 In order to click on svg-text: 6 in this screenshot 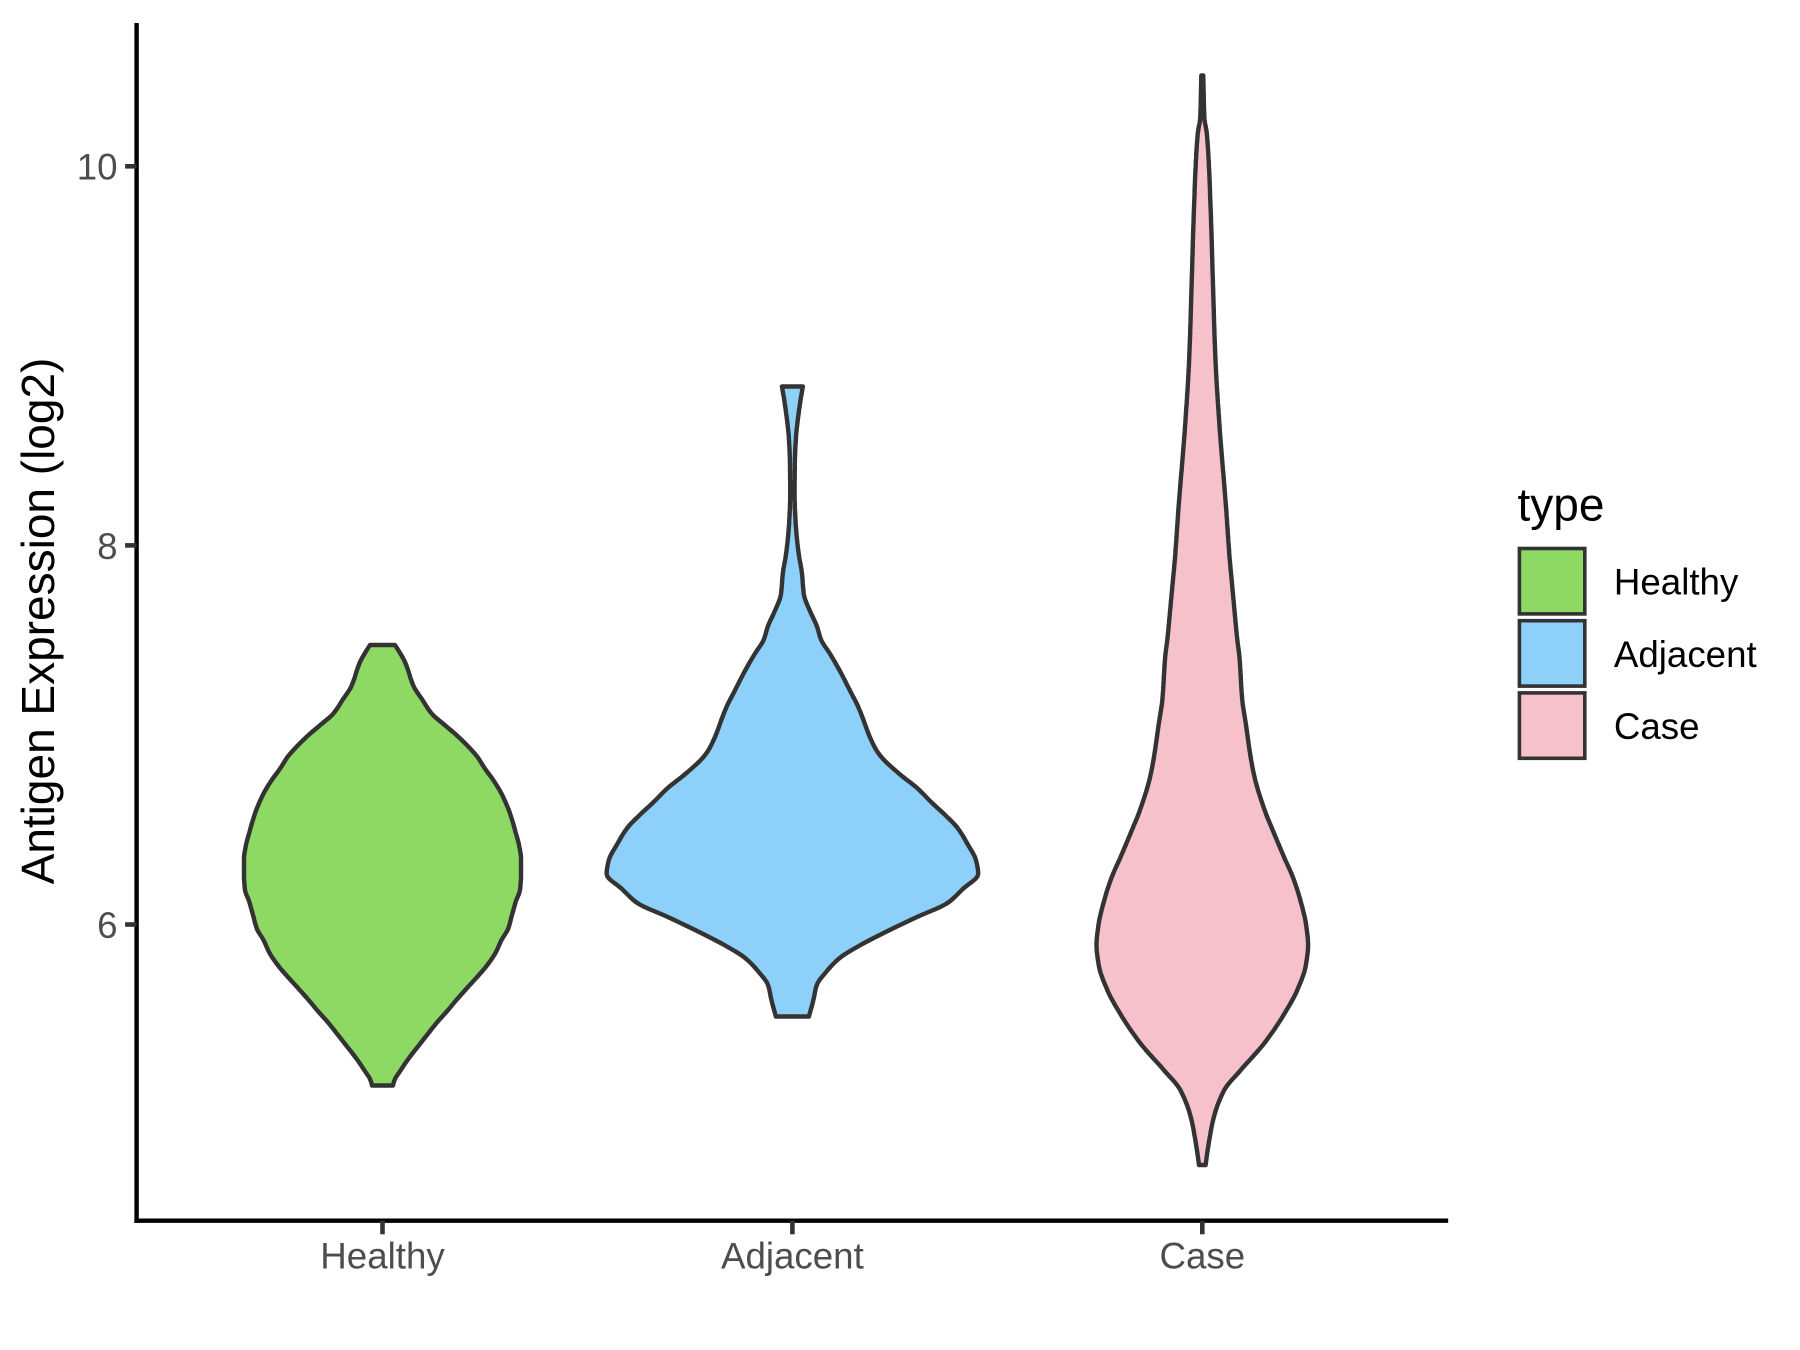, I will do `click(107, 925)`.